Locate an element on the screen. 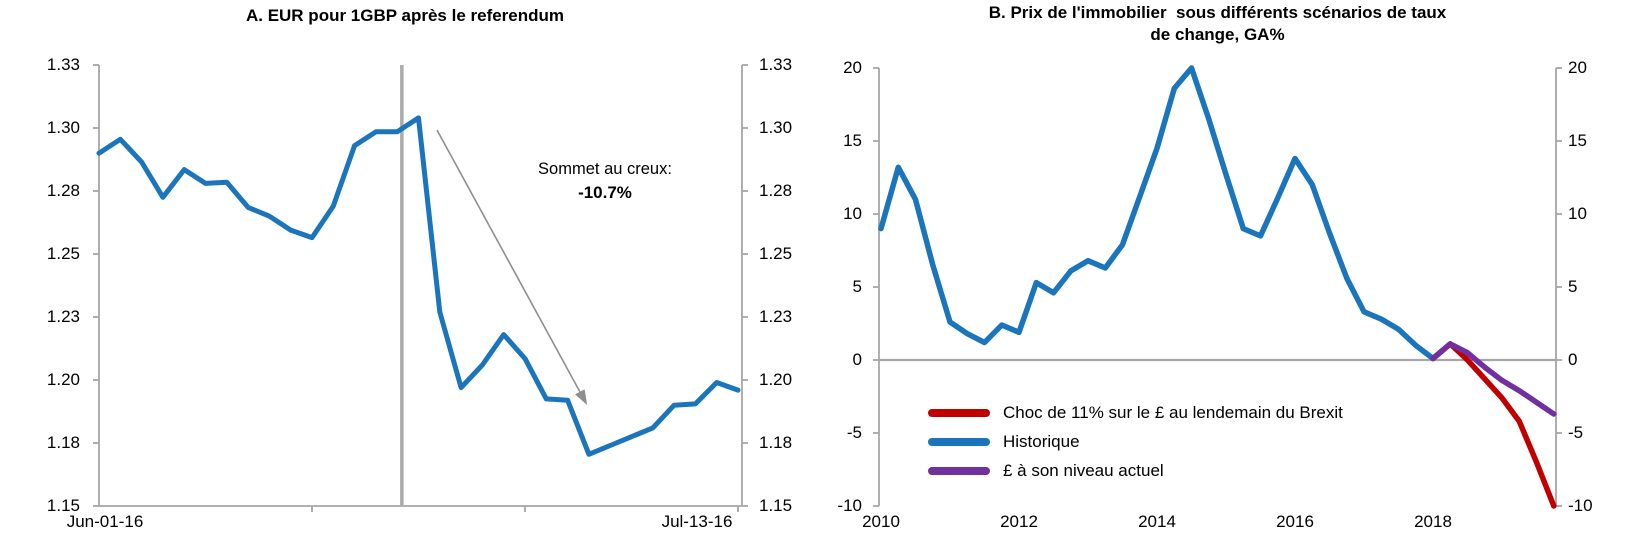 The width and height of the screenshot is (1628, 552). chart-b-ytick-left: 5 is located at coordinates (857, 286).